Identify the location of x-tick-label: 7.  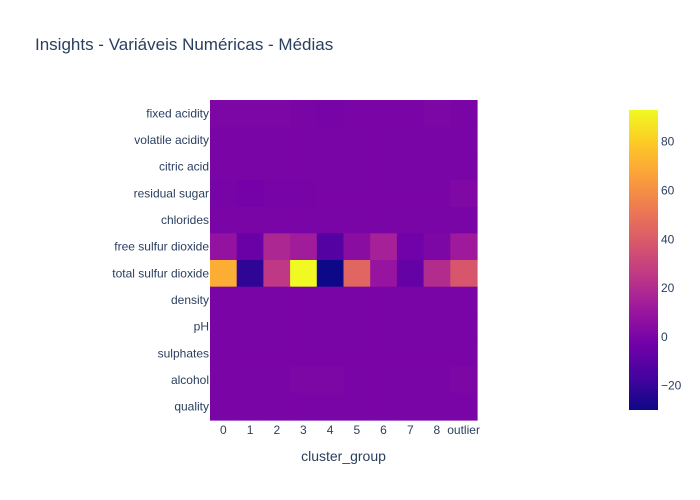
(410, 430).